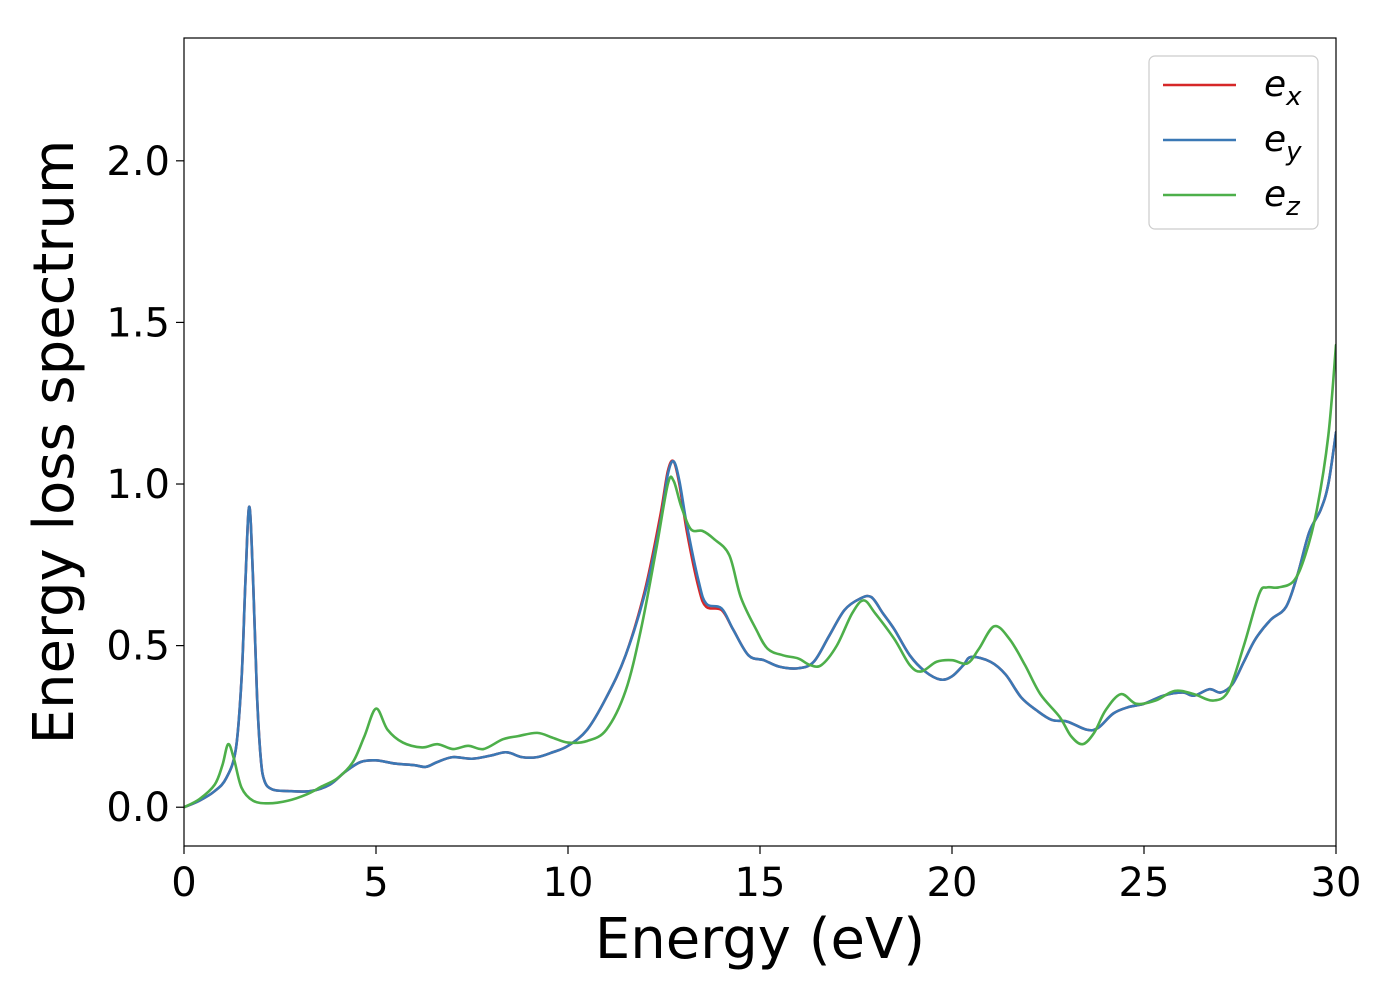  I want to click on x-tick-label: 0, so click(183, 883).